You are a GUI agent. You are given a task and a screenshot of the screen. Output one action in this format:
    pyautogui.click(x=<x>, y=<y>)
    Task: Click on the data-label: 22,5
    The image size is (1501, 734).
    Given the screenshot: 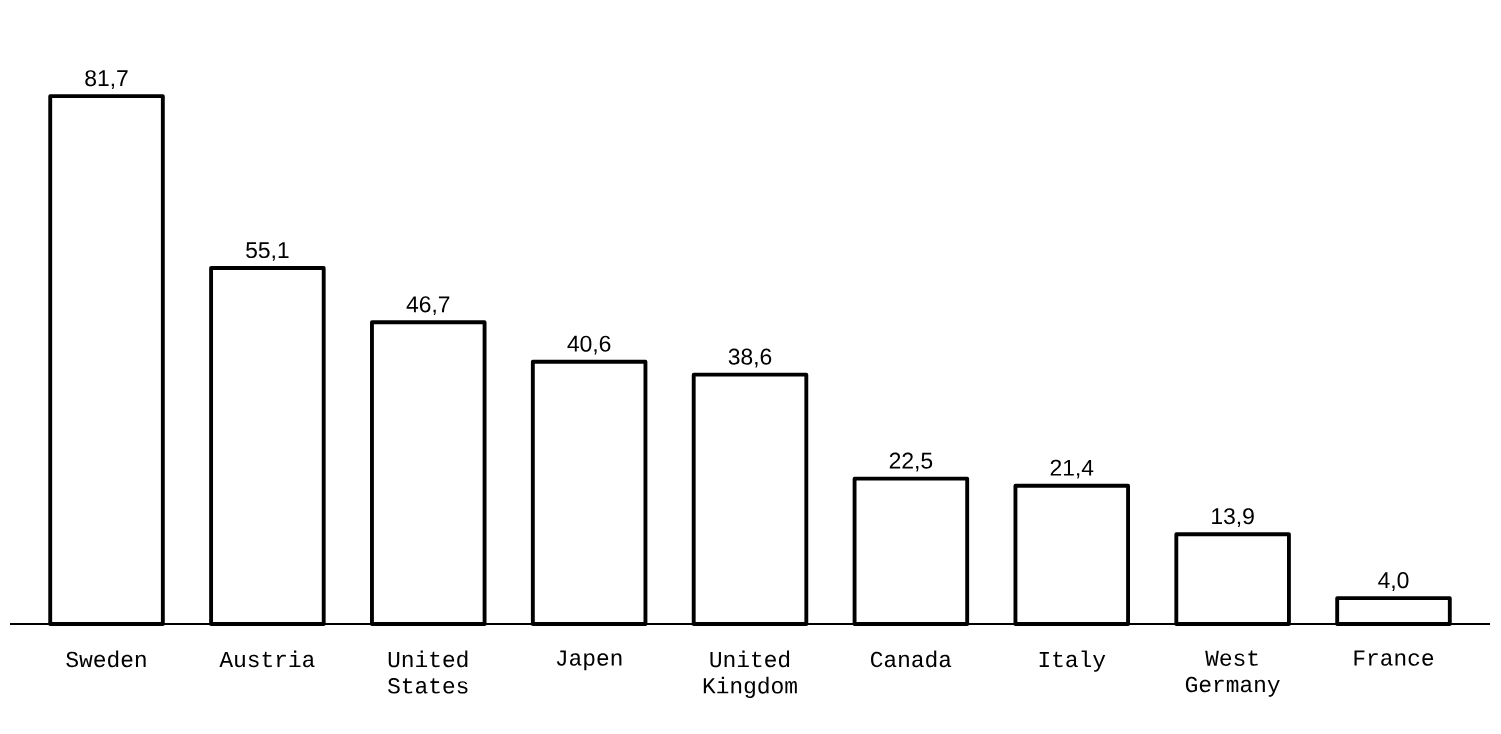 What is the action you would take?
    pyautogui.click(x=911, y=462)
    